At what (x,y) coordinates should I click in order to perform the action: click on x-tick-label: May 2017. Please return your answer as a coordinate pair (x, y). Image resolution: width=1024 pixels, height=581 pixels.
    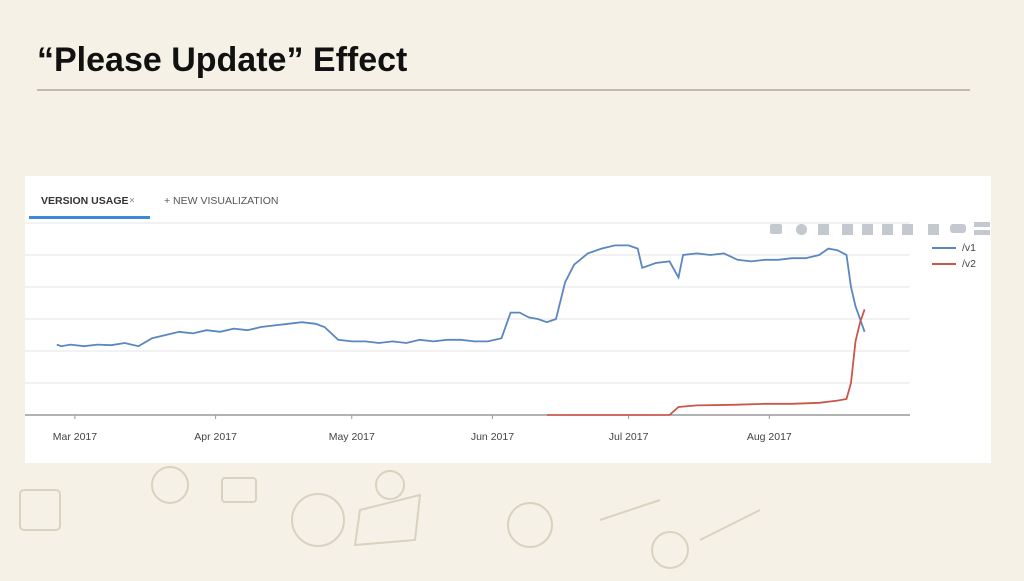
    Looking at the image, I should click on (352, 437).